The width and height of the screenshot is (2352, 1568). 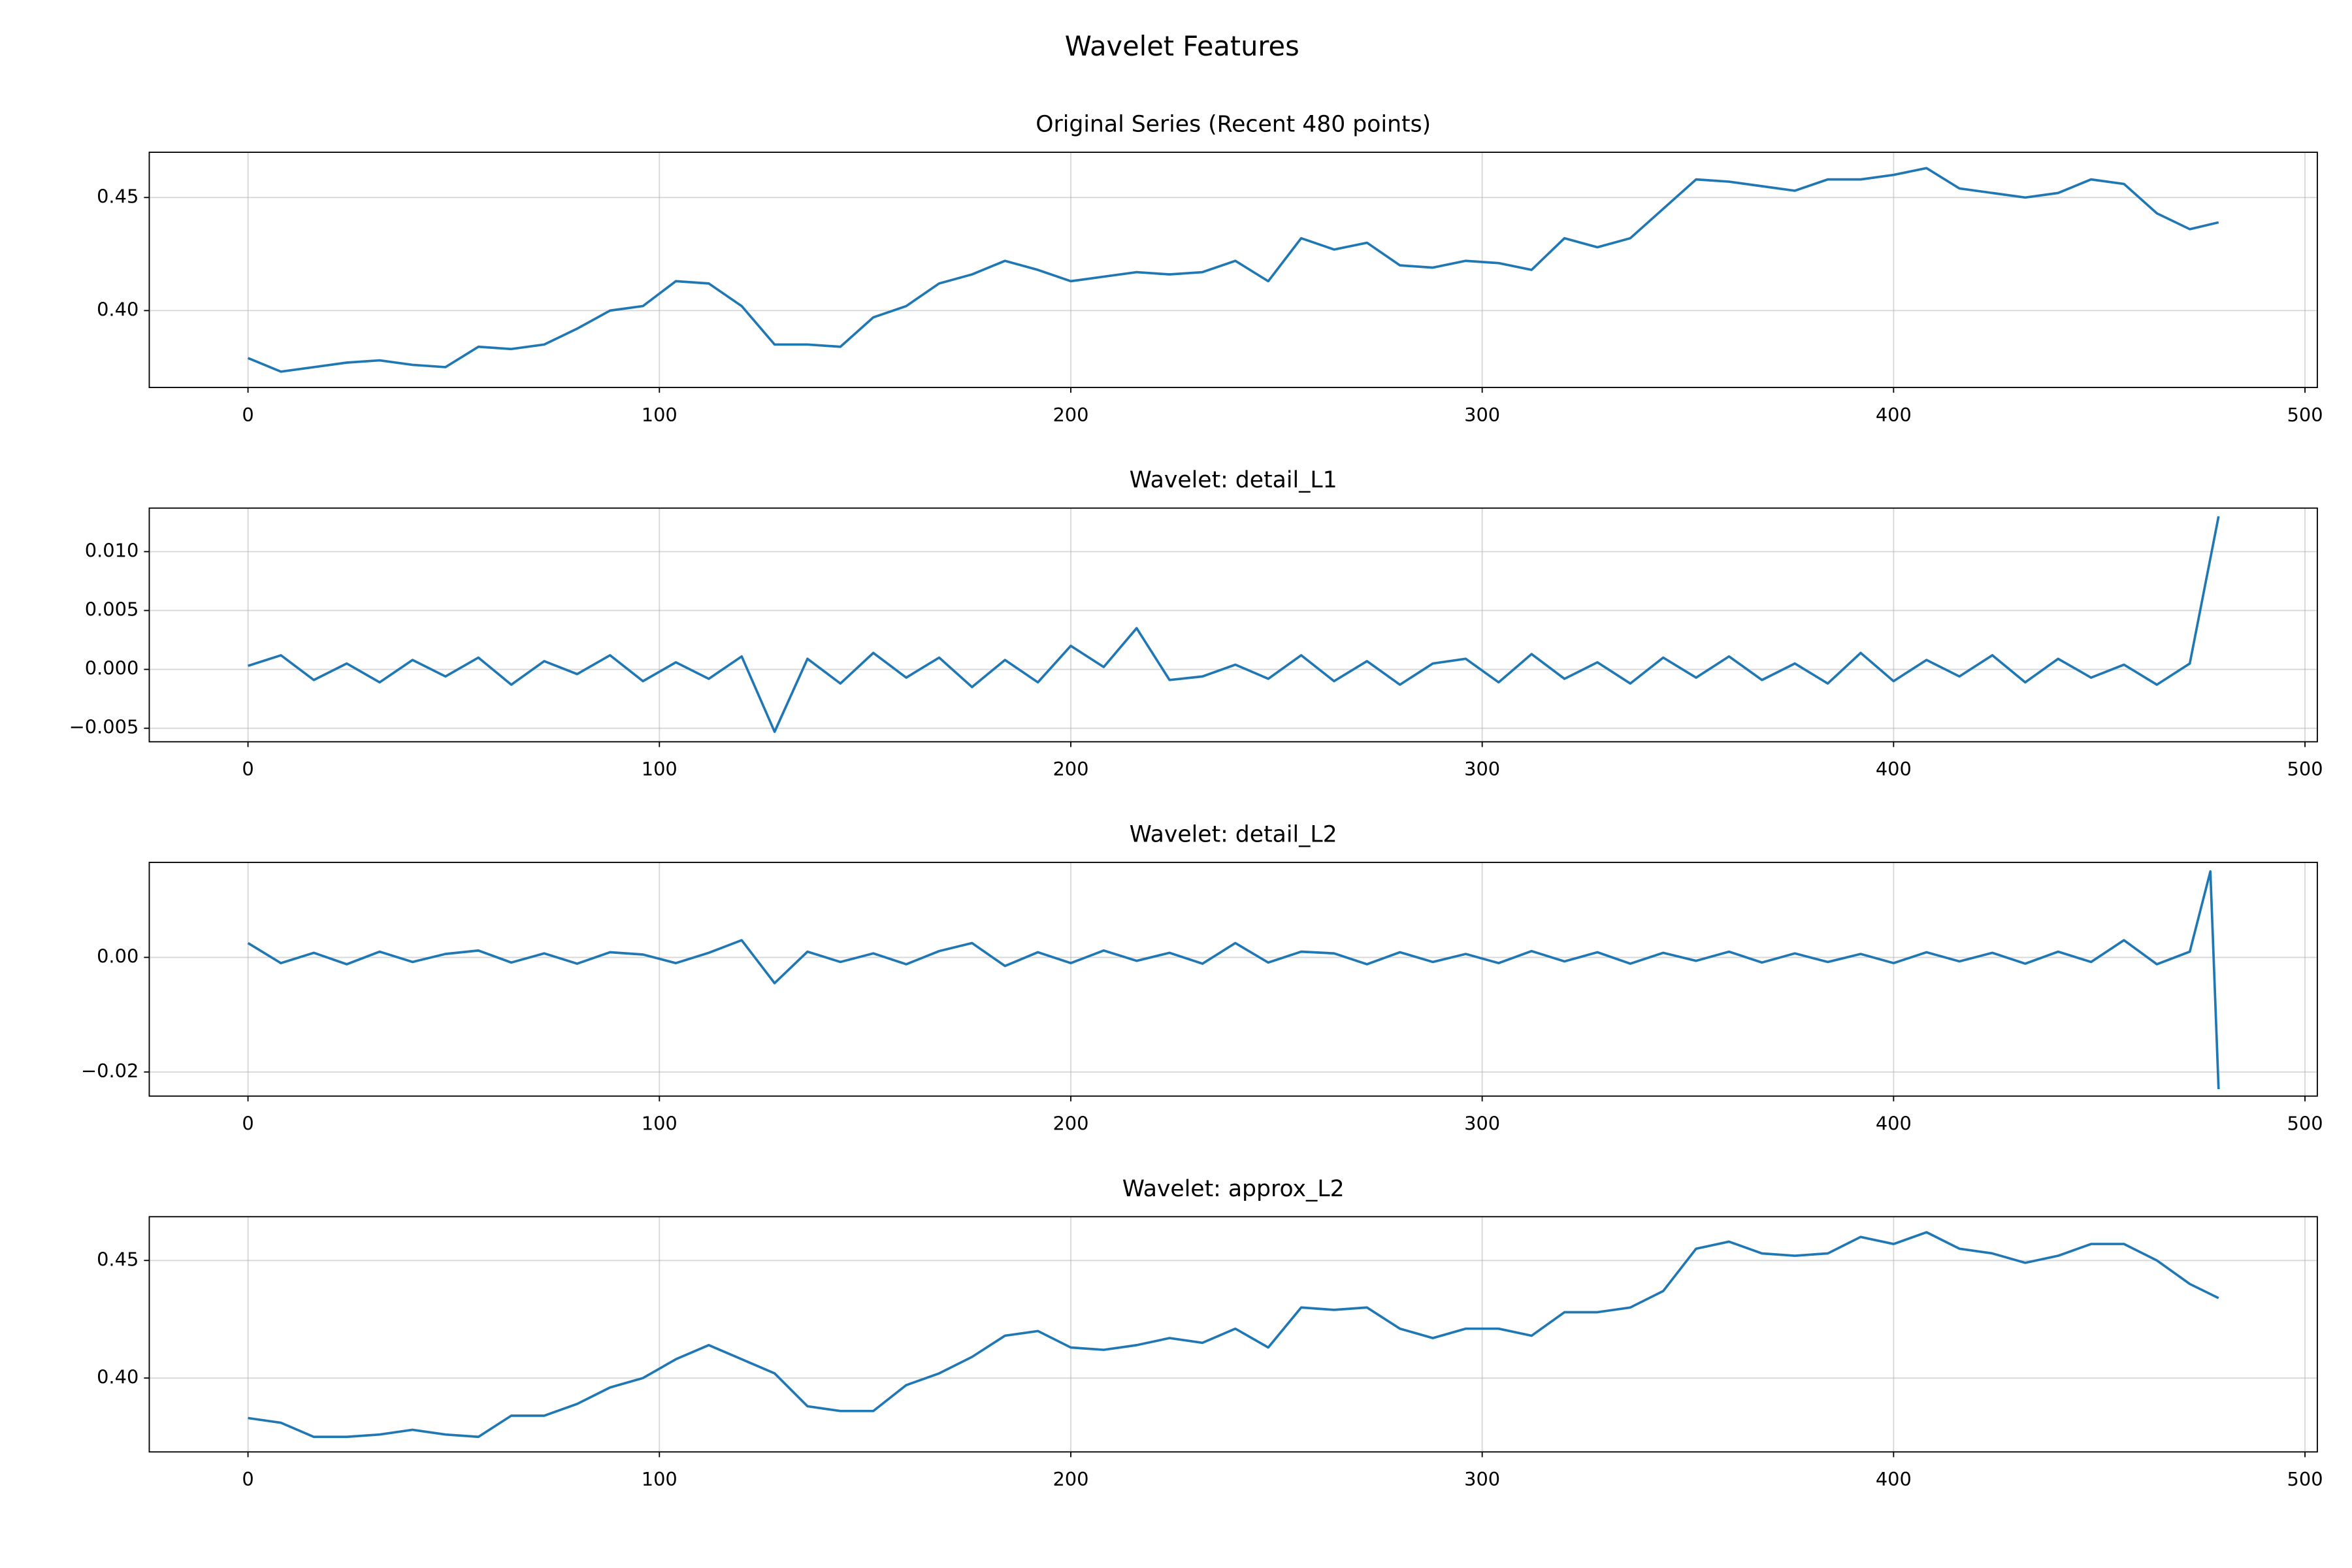 I want to click on y-tick-label: 0.000, so click(x=112, y=668).